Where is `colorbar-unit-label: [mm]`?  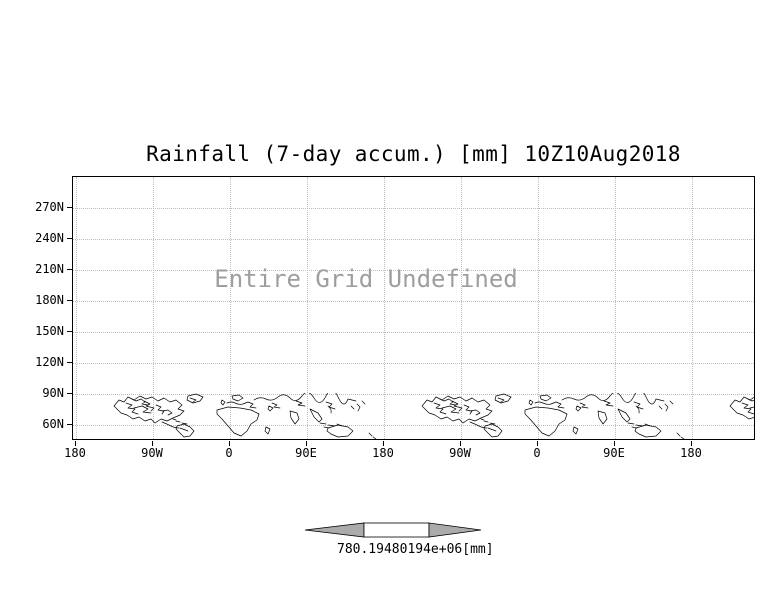 colorbar-unit-label: [mm] is located at coordinates (478, 549).